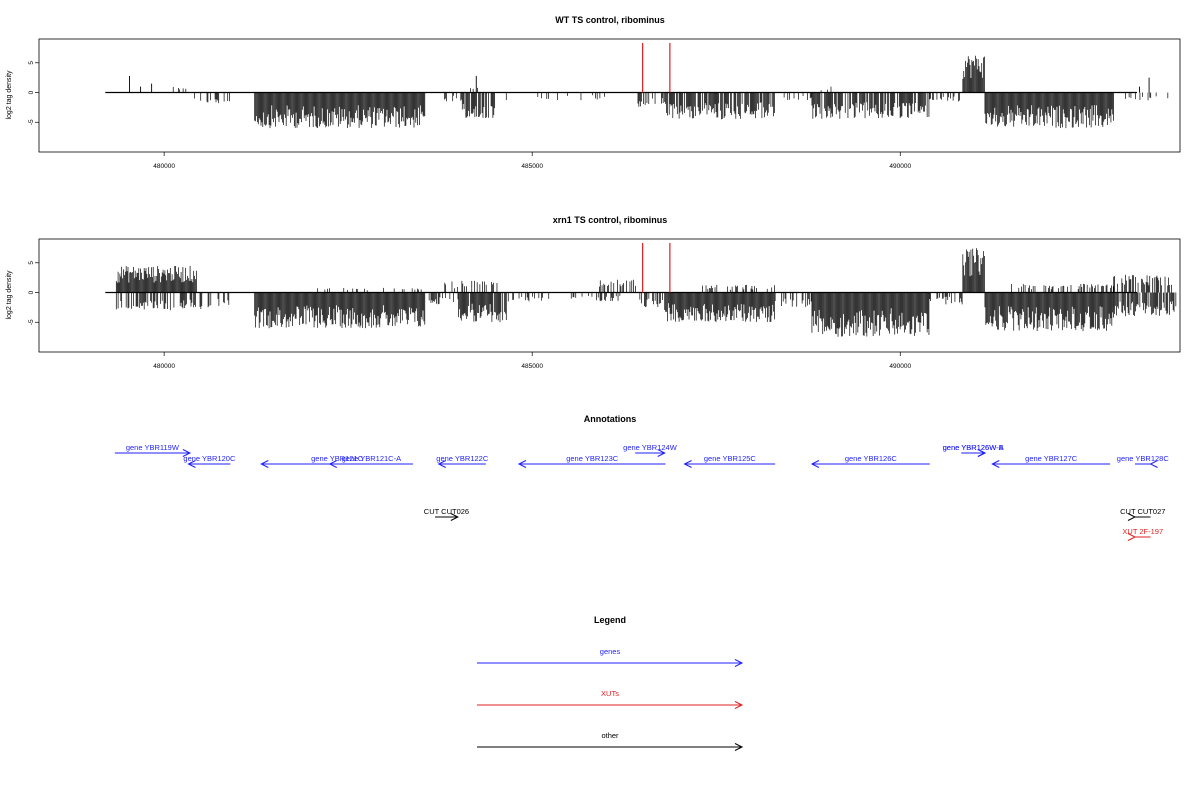 The width and height of the screenshot is (1200, 800). I want to click on legend-title: Legend, so click(610, 620).